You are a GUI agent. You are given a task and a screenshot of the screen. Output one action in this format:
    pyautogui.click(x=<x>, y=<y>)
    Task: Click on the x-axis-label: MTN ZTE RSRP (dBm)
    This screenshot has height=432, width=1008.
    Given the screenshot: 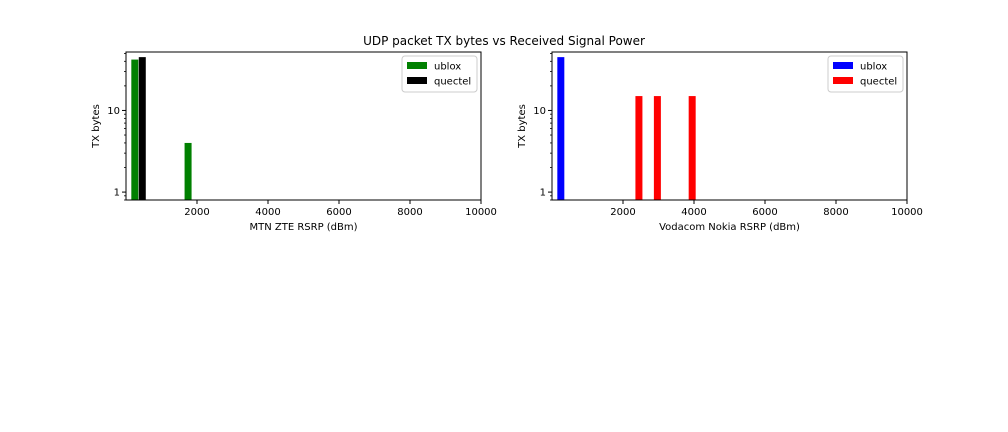 What is the action you would take?
    pyautogui.click(x=303, y=227)
    